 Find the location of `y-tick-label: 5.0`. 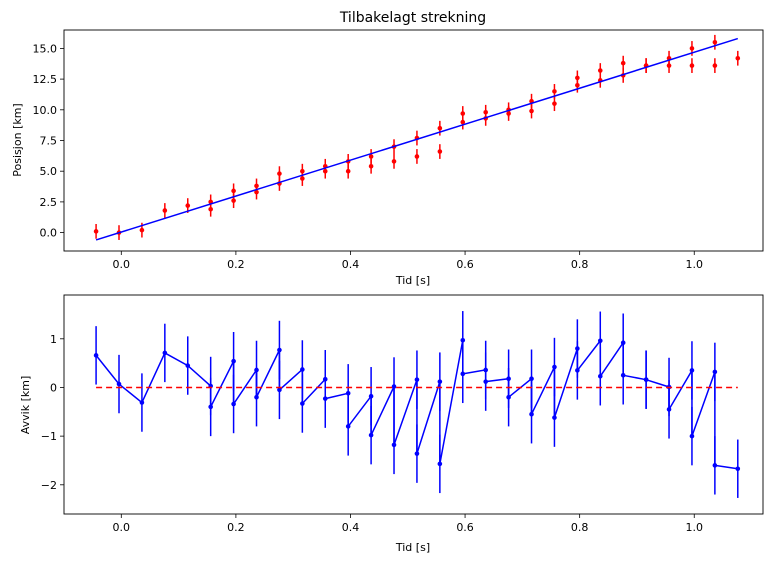

y-tick-label: 5.0 is located at coordinates (49, 171).